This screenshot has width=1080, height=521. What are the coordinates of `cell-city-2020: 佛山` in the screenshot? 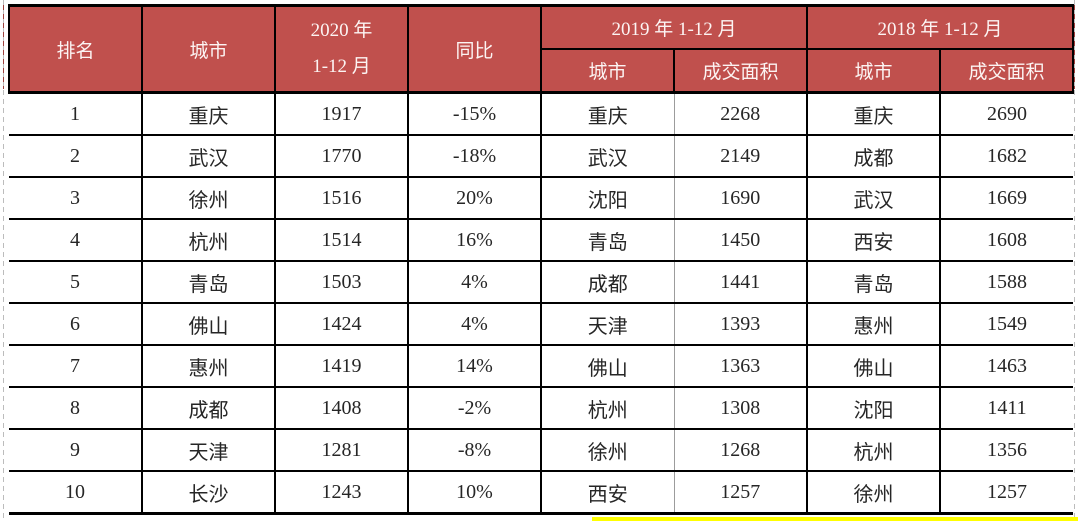 It's located at (208, 324).